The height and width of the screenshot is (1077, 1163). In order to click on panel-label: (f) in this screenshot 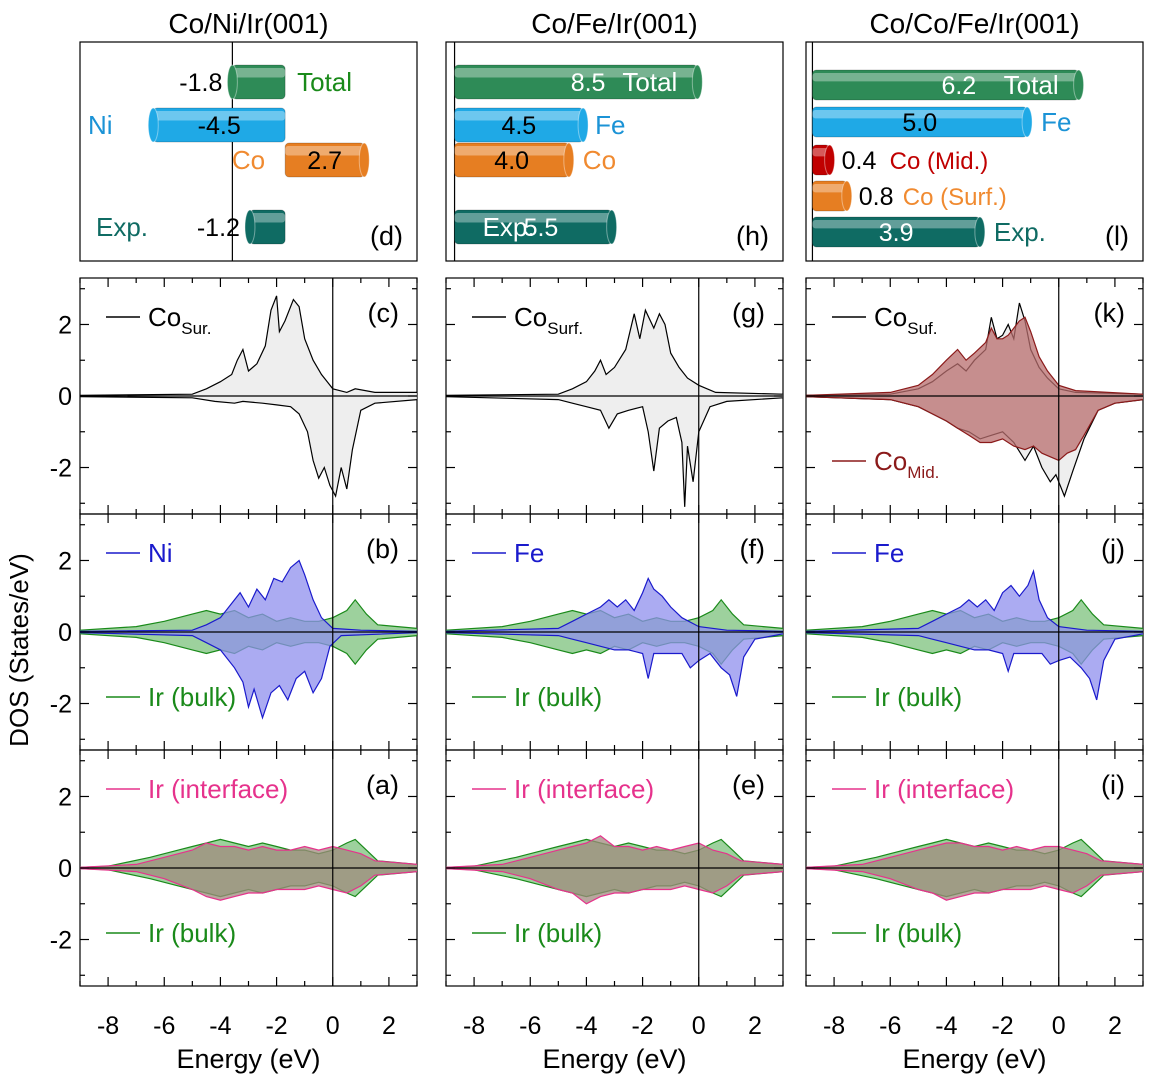, I will do `click(752, 549)`.